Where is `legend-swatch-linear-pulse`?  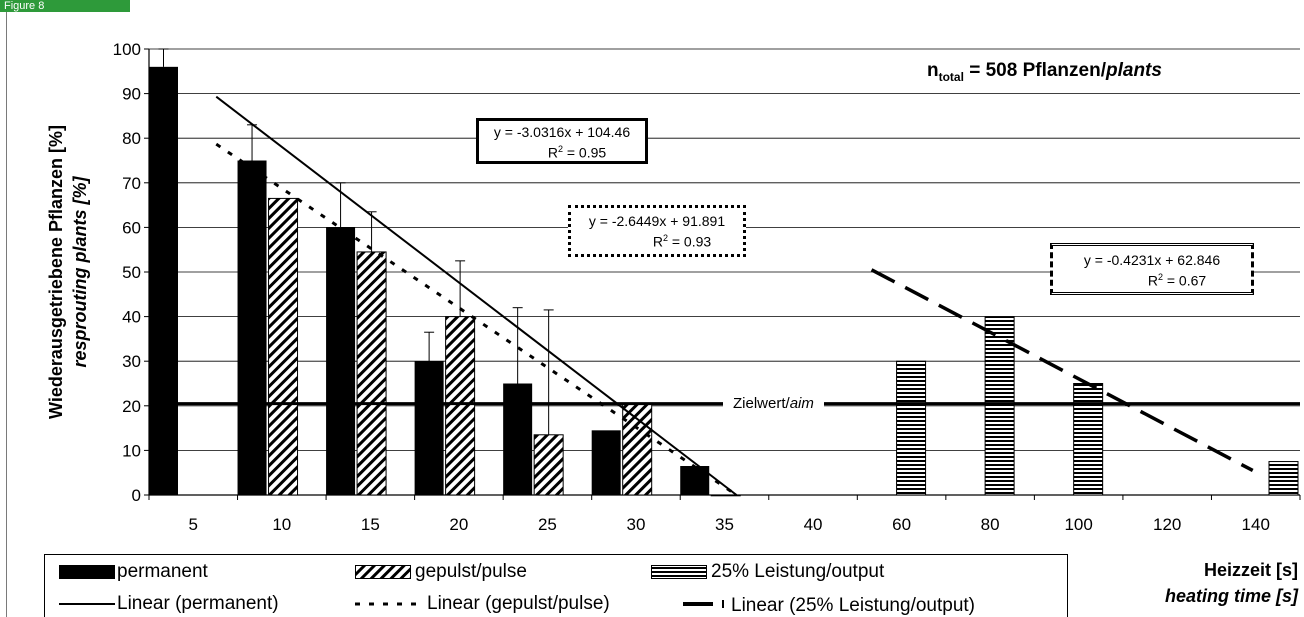 legend-swatch-linear-pulse is located at coordinates (387, 604).